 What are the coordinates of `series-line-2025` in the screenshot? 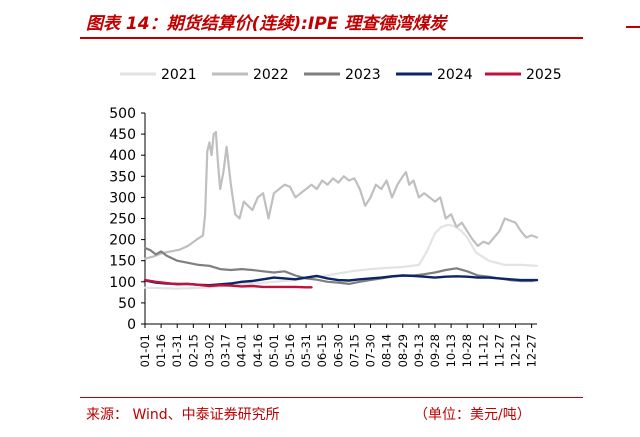 It's located at (228, 283).